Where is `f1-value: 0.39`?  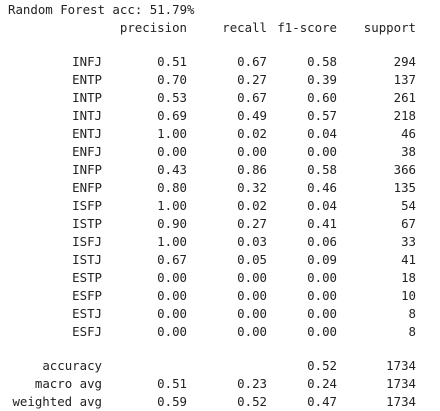 f1-value: 0.39 is located at coordinates (322, 79).